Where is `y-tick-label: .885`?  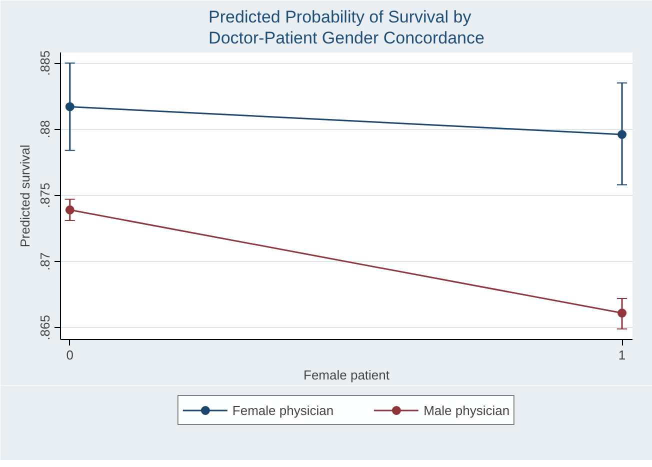 y-tick-label: .885 is located at coordinates (45, 63).